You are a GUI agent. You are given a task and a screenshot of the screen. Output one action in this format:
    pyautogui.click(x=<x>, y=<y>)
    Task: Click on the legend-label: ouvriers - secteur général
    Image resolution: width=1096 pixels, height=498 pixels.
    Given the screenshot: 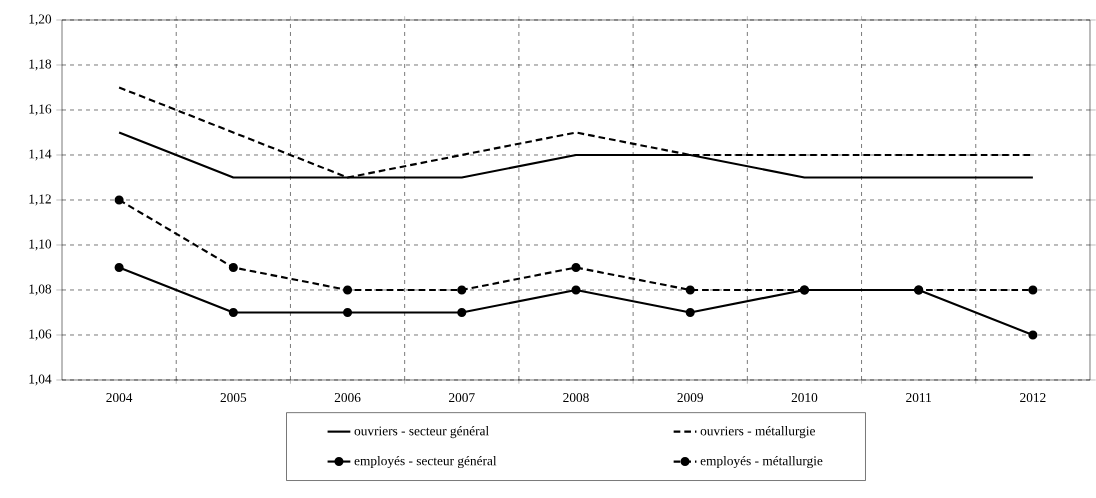 What is the action you would take?
    pyautogui.click(x=421, y=432)
    